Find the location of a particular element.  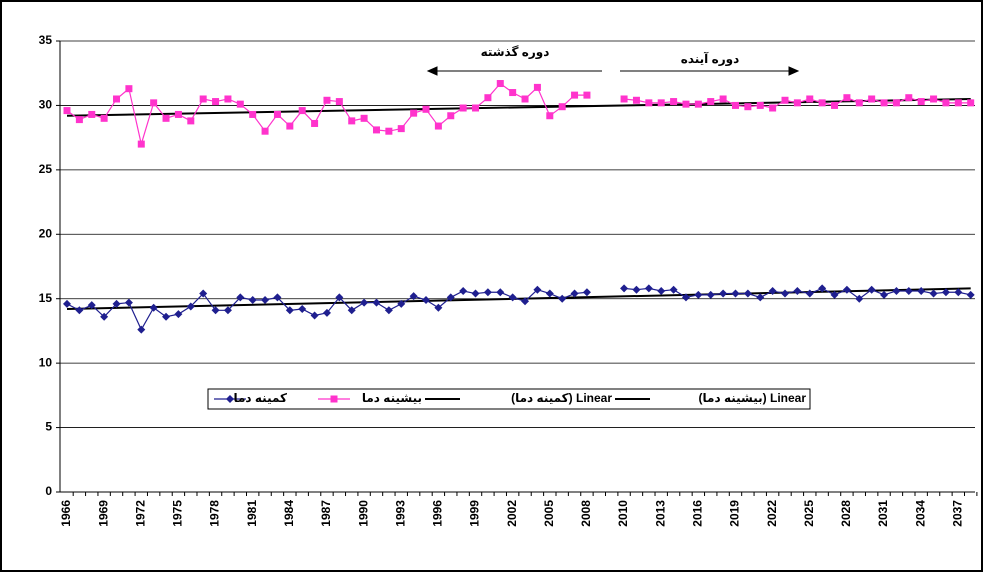

x-tick-label: 1978 is located at coordinates (215, 513).